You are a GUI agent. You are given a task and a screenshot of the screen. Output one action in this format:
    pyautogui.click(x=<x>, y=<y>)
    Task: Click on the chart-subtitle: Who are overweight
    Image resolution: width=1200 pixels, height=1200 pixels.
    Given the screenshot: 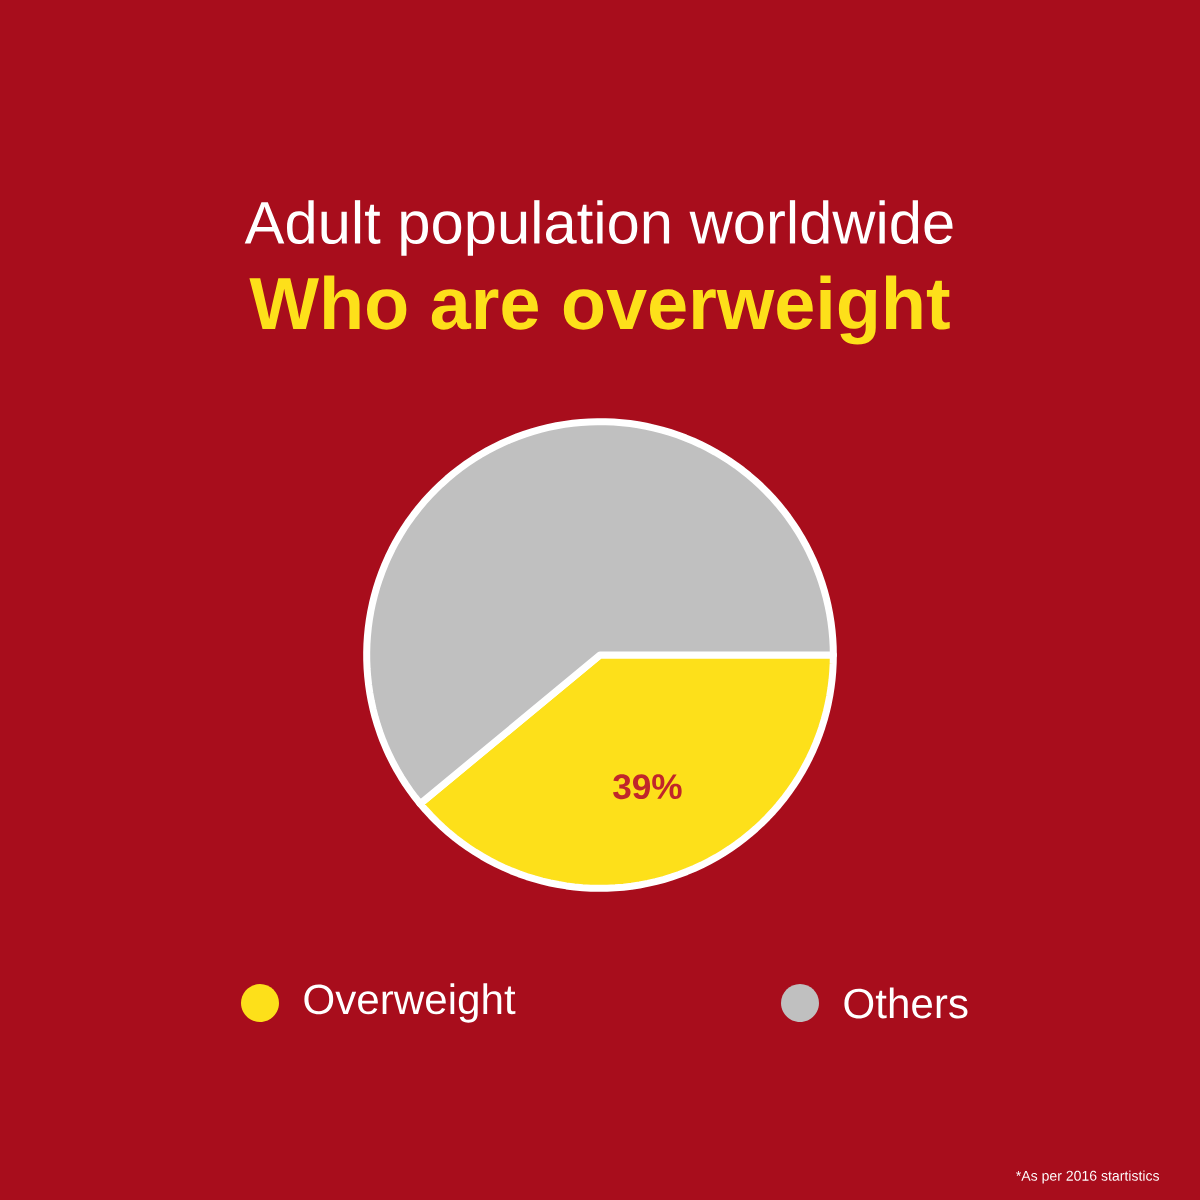 What is the action you would take?
    pyautogui.click(x=599, y=310)
    